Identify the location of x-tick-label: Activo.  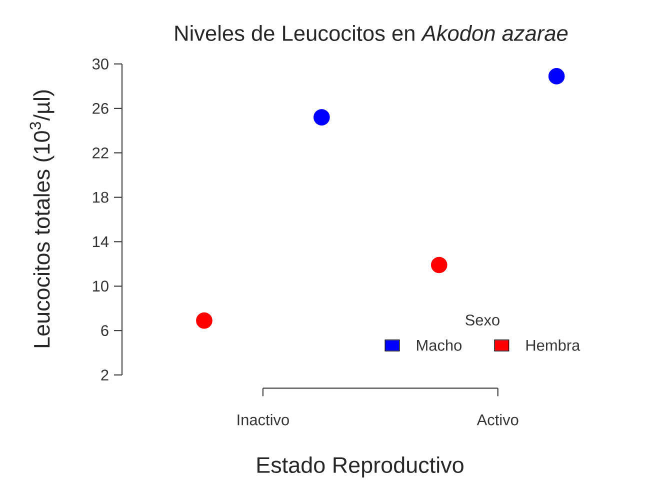
(497, 420).